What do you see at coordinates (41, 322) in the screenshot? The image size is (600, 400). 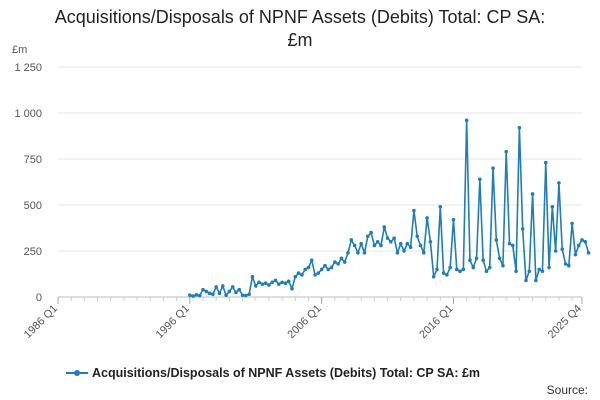 I see `x-tick-label: 1986 Q1` at bounding box center [41, 322].